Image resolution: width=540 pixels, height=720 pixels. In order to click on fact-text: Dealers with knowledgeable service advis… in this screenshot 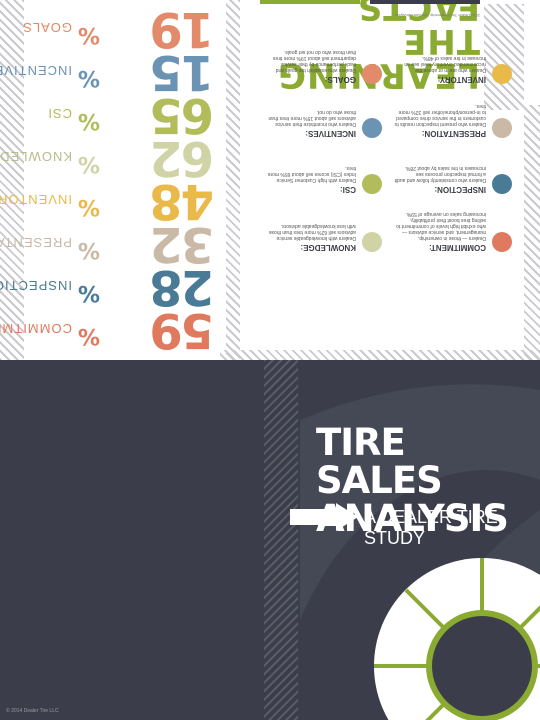, I will do `click(312, 232)`.